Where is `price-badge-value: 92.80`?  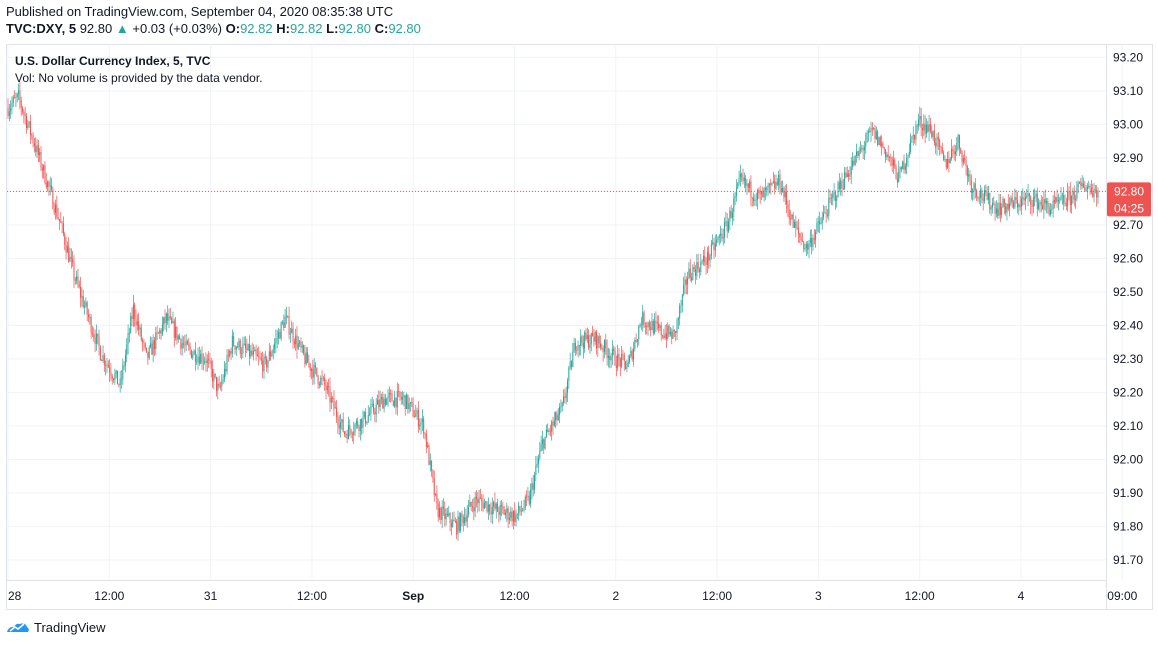 price-badge-value: 92.80 is located at coordinates (1129, 191).